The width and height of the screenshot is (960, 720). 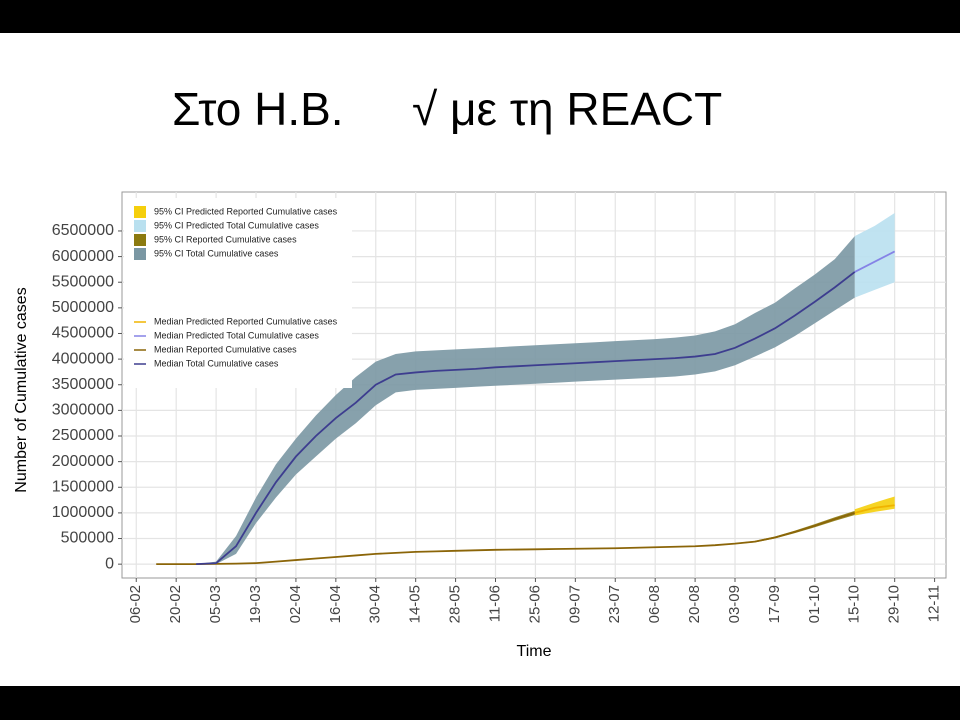 What do you see at coordinates (215, 604) in the screenshot?
I see `x-tick-label: 05-03` at bounding box center [215, 604].